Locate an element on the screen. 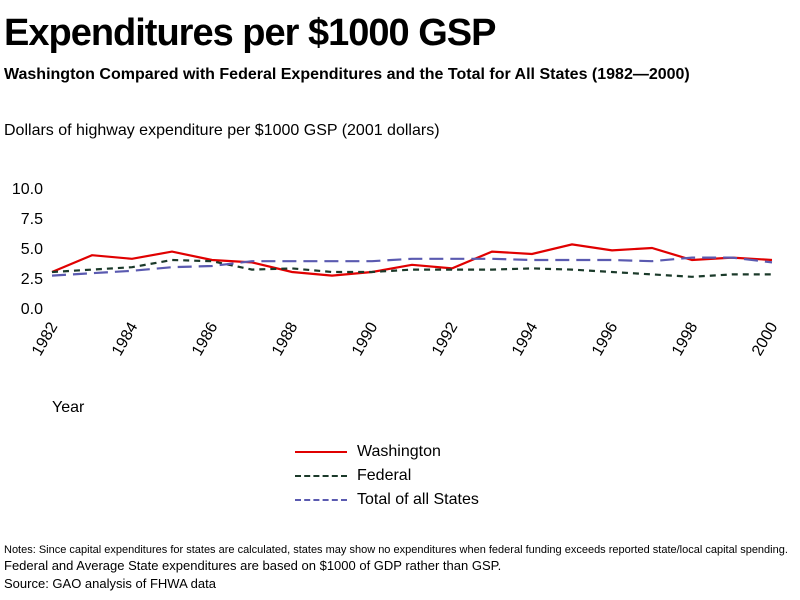 The image size is (800, 600). chart-legend: Washington Federal Total of all States is located at coordinates (387, 476).